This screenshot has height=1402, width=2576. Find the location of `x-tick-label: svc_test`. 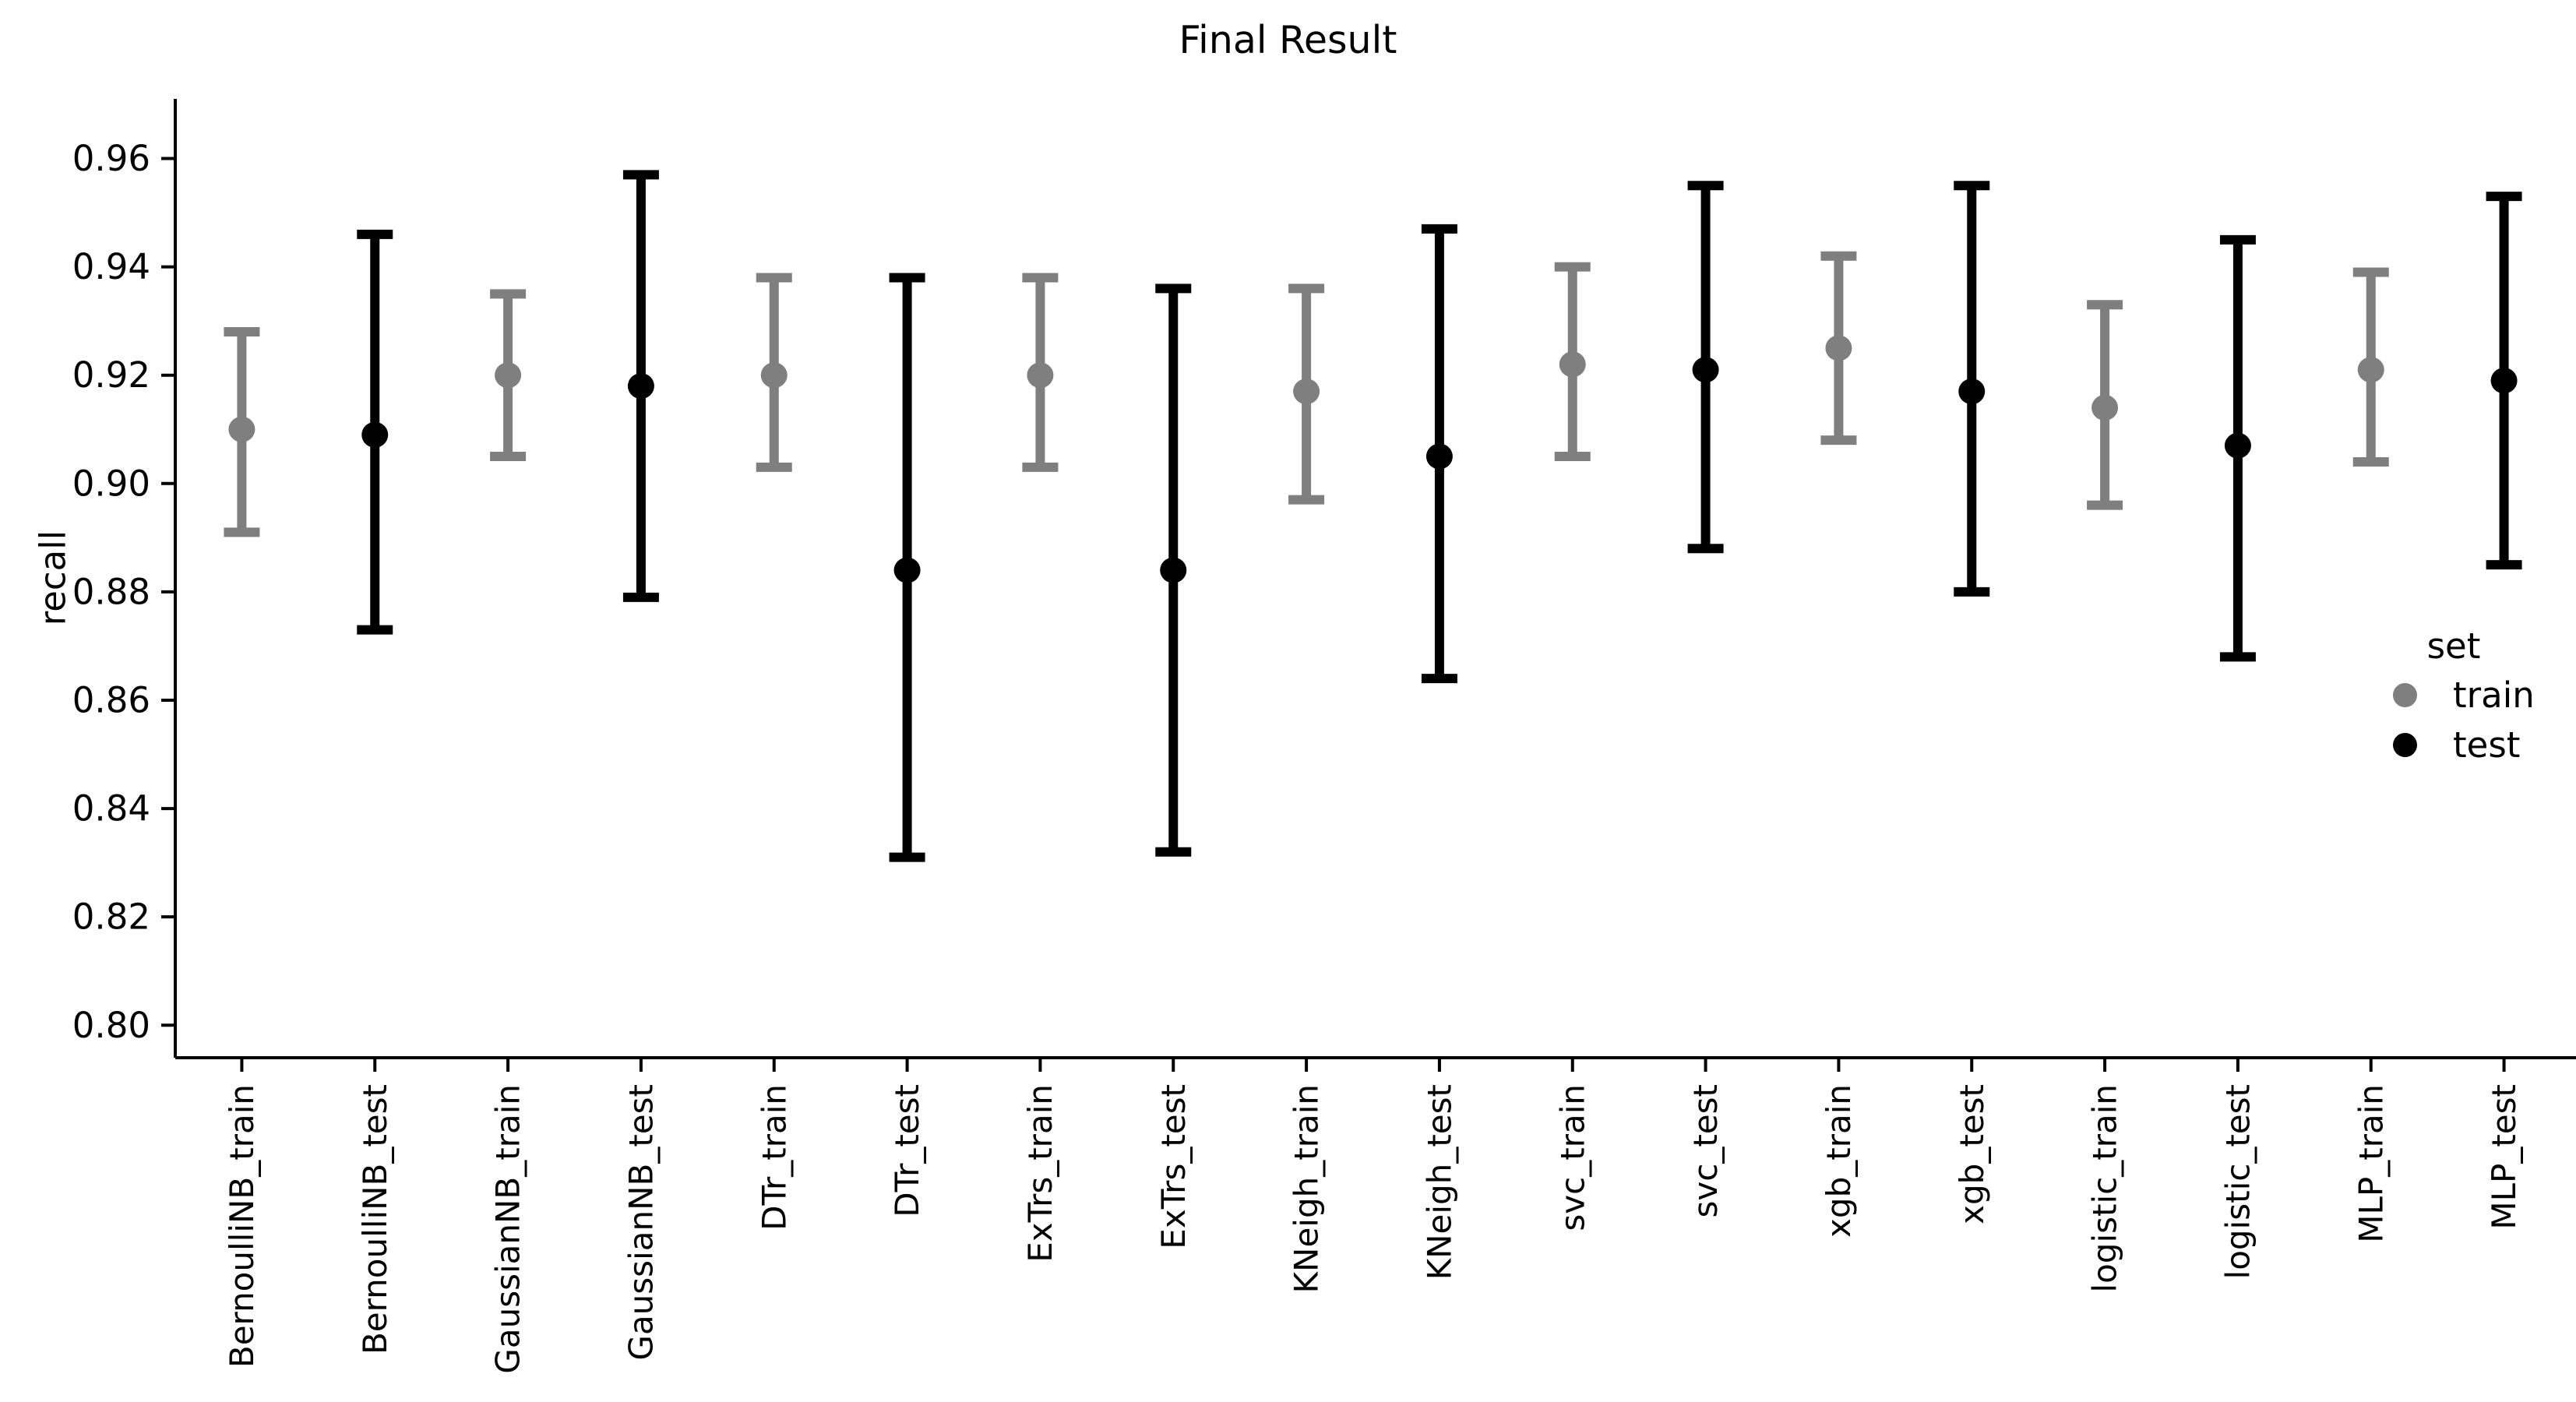

x-tick-label: svc_test is located at coordinates (1706, 1151).